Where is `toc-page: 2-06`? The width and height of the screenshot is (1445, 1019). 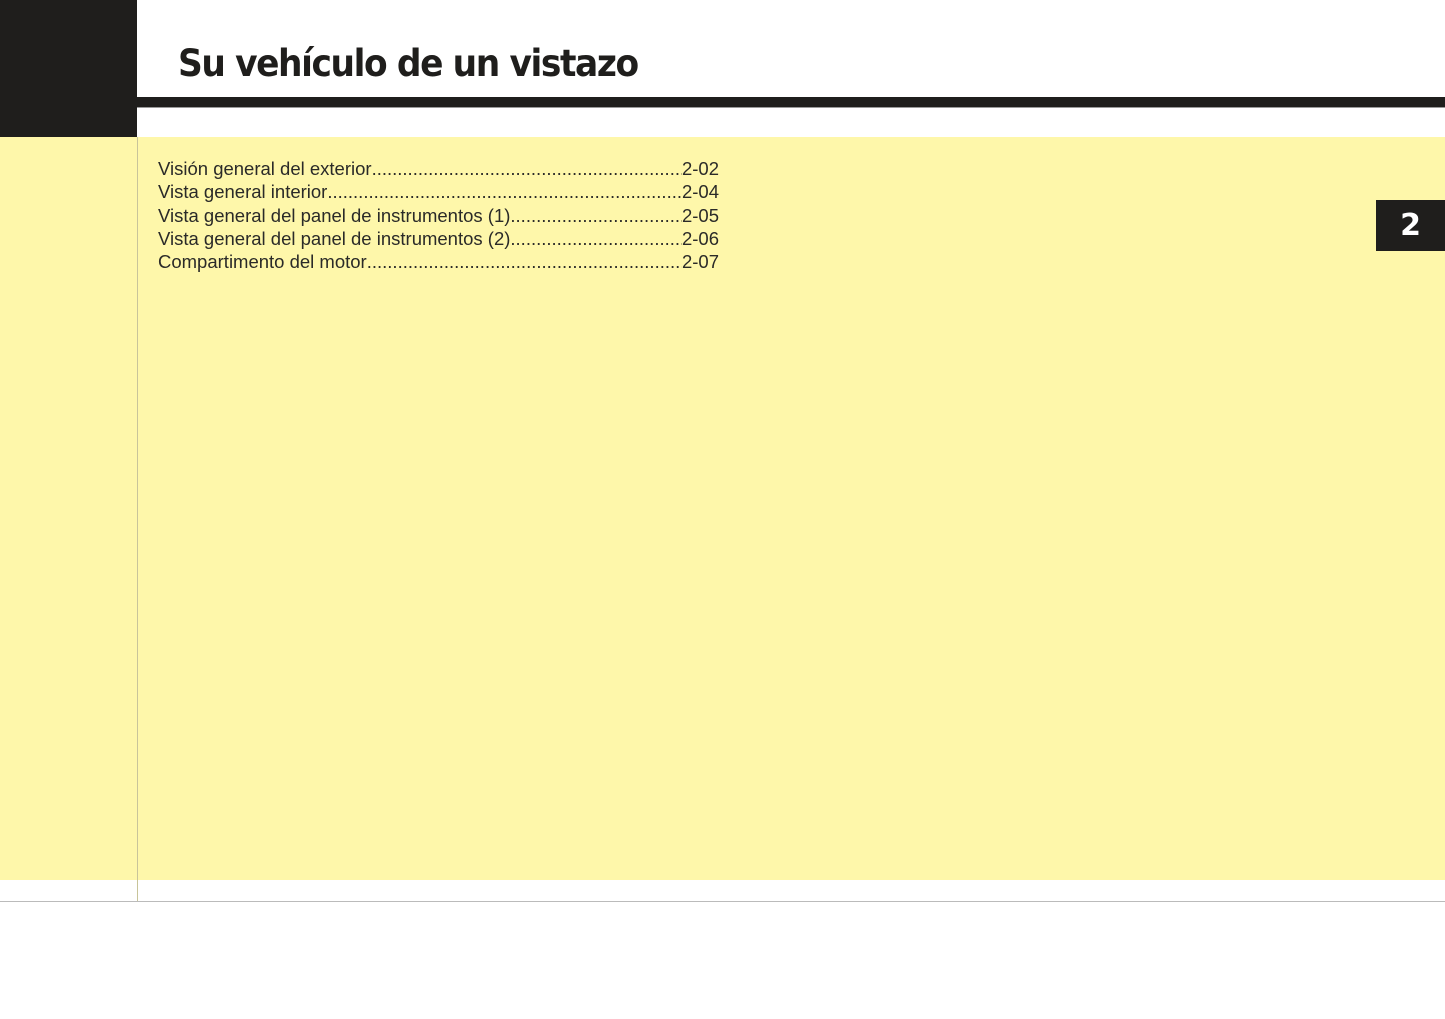
toc-page: 2-06 is located at coordinates (700, 238).